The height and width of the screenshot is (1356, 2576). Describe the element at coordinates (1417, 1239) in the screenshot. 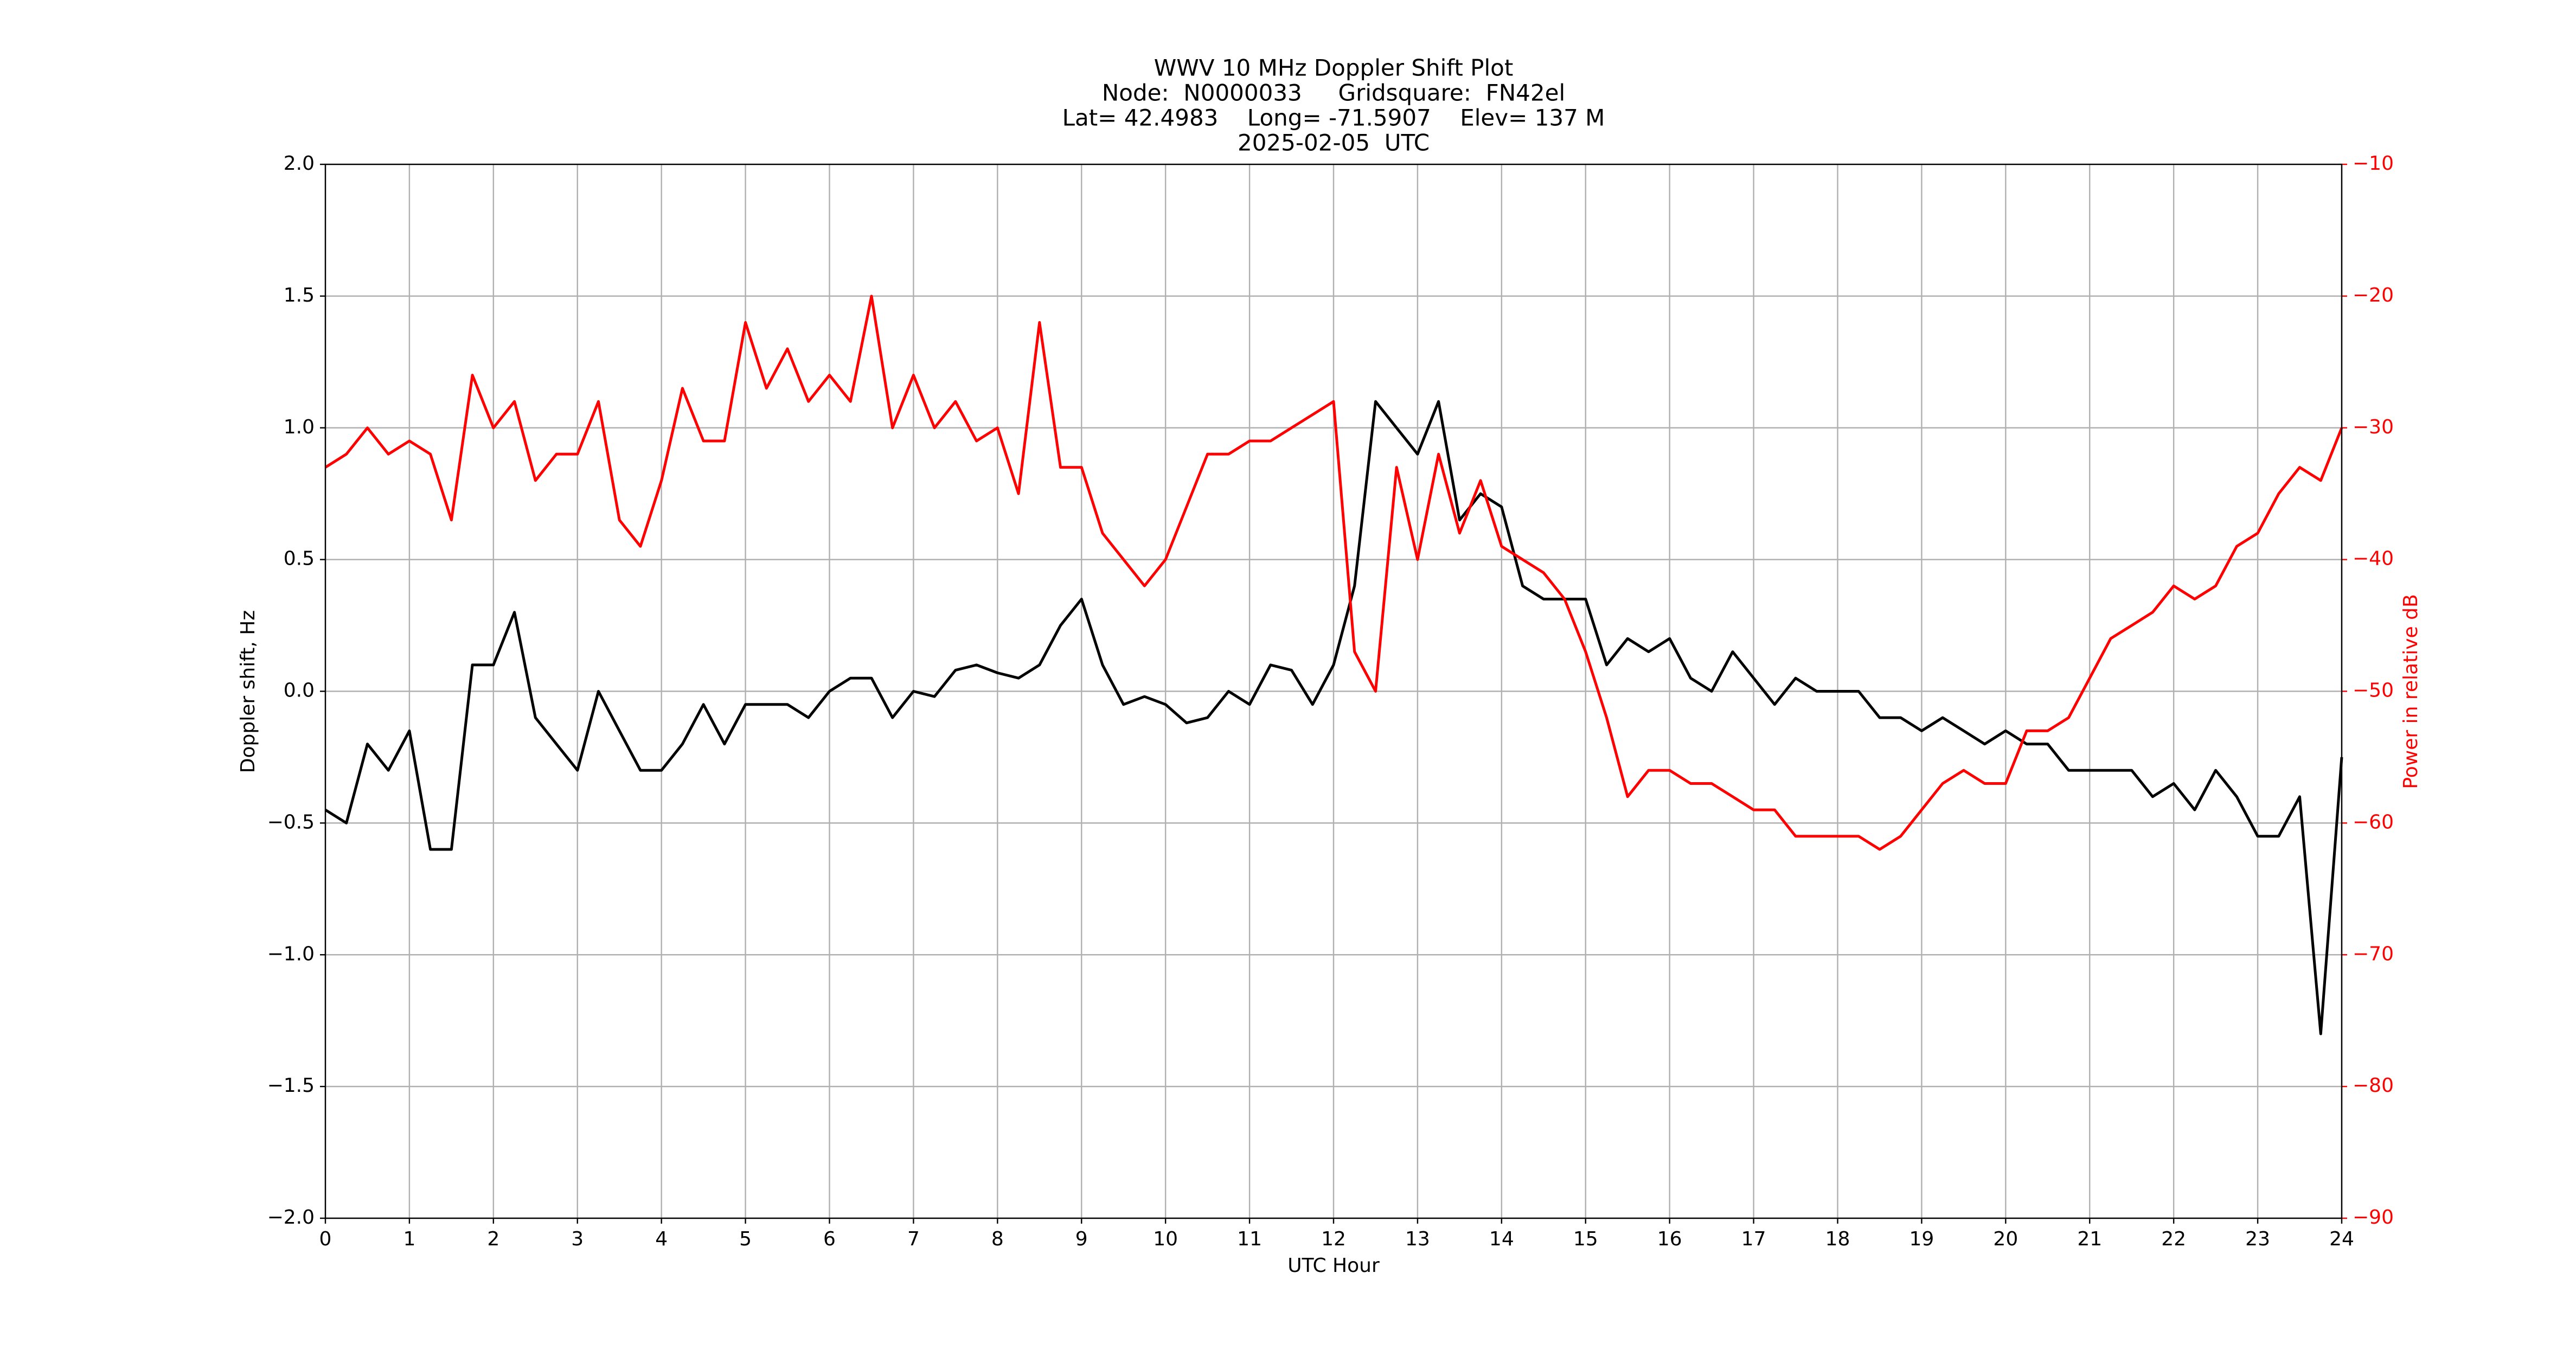

I see `x-tick-label: 13` at that location.